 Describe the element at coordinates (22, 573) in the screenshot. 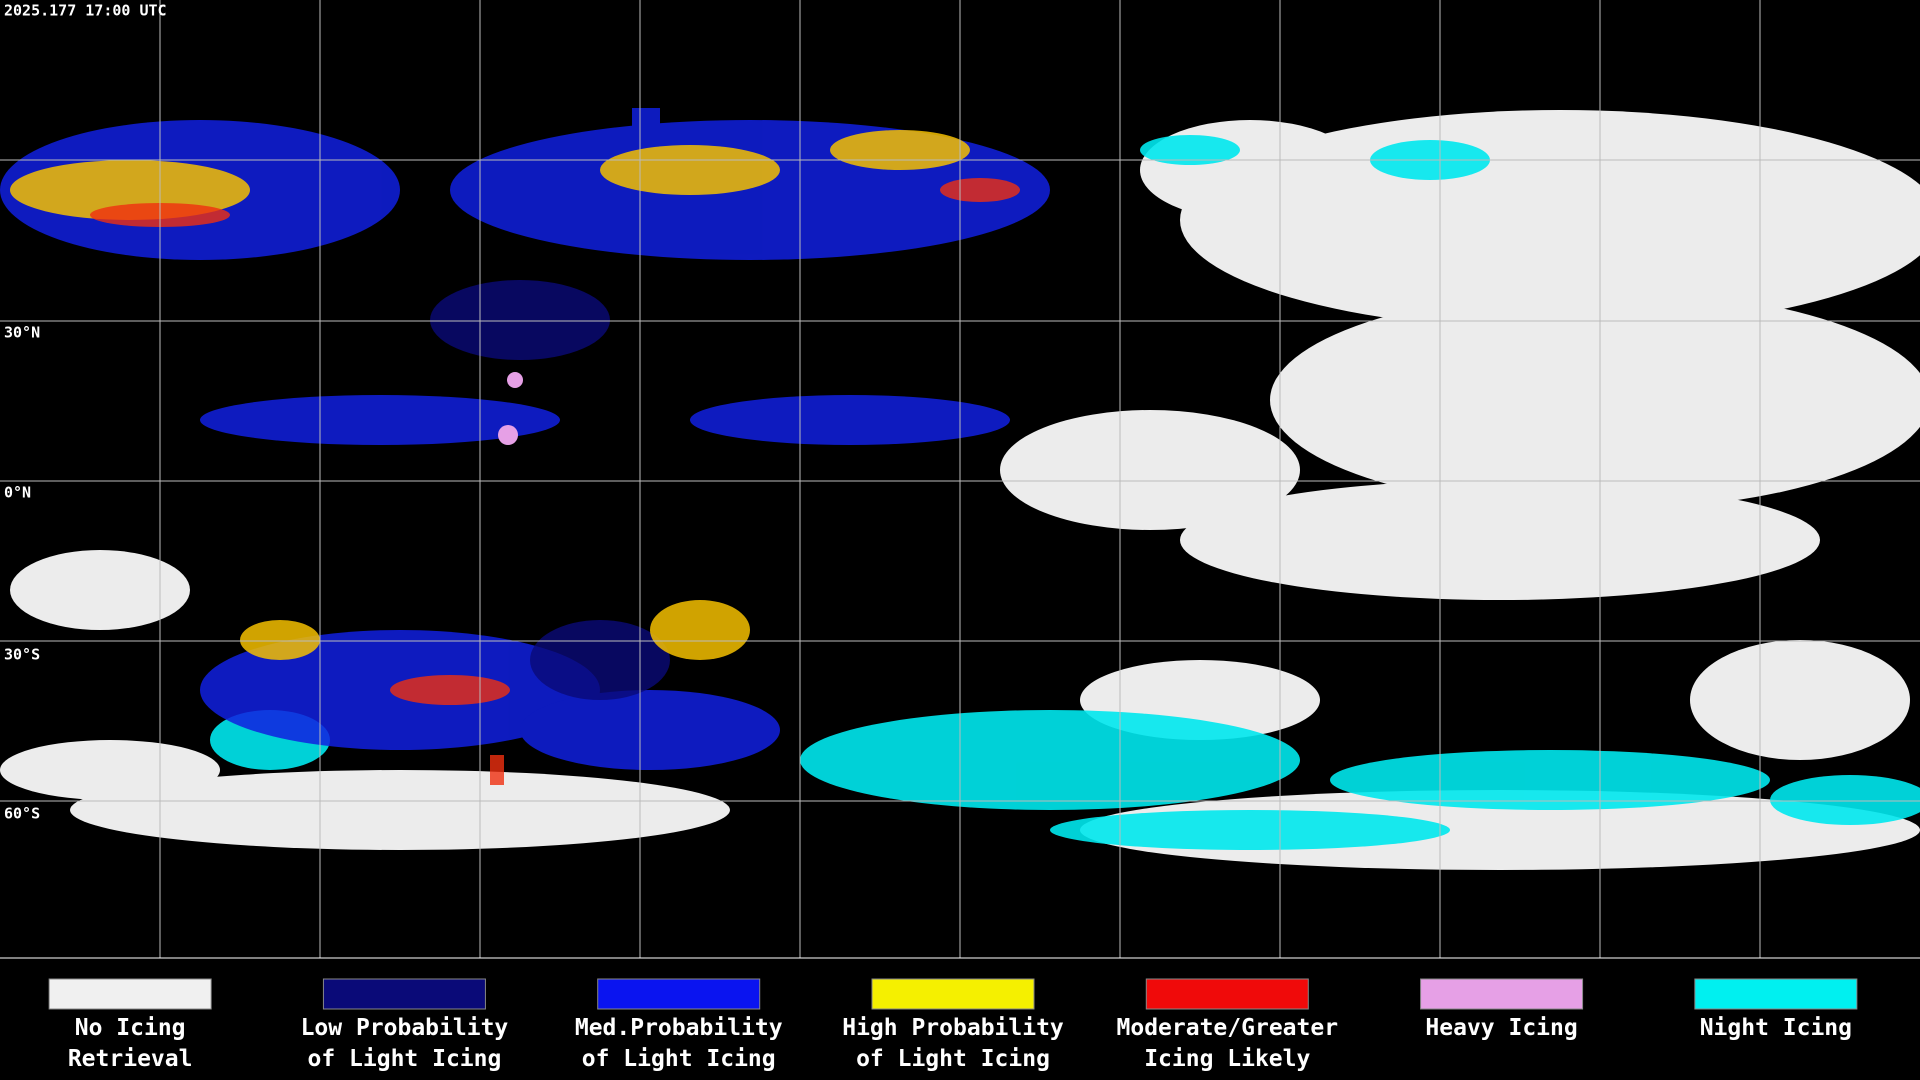

I see `latitude-labels: 30°N 0°N 30°S 60°S` at that location.